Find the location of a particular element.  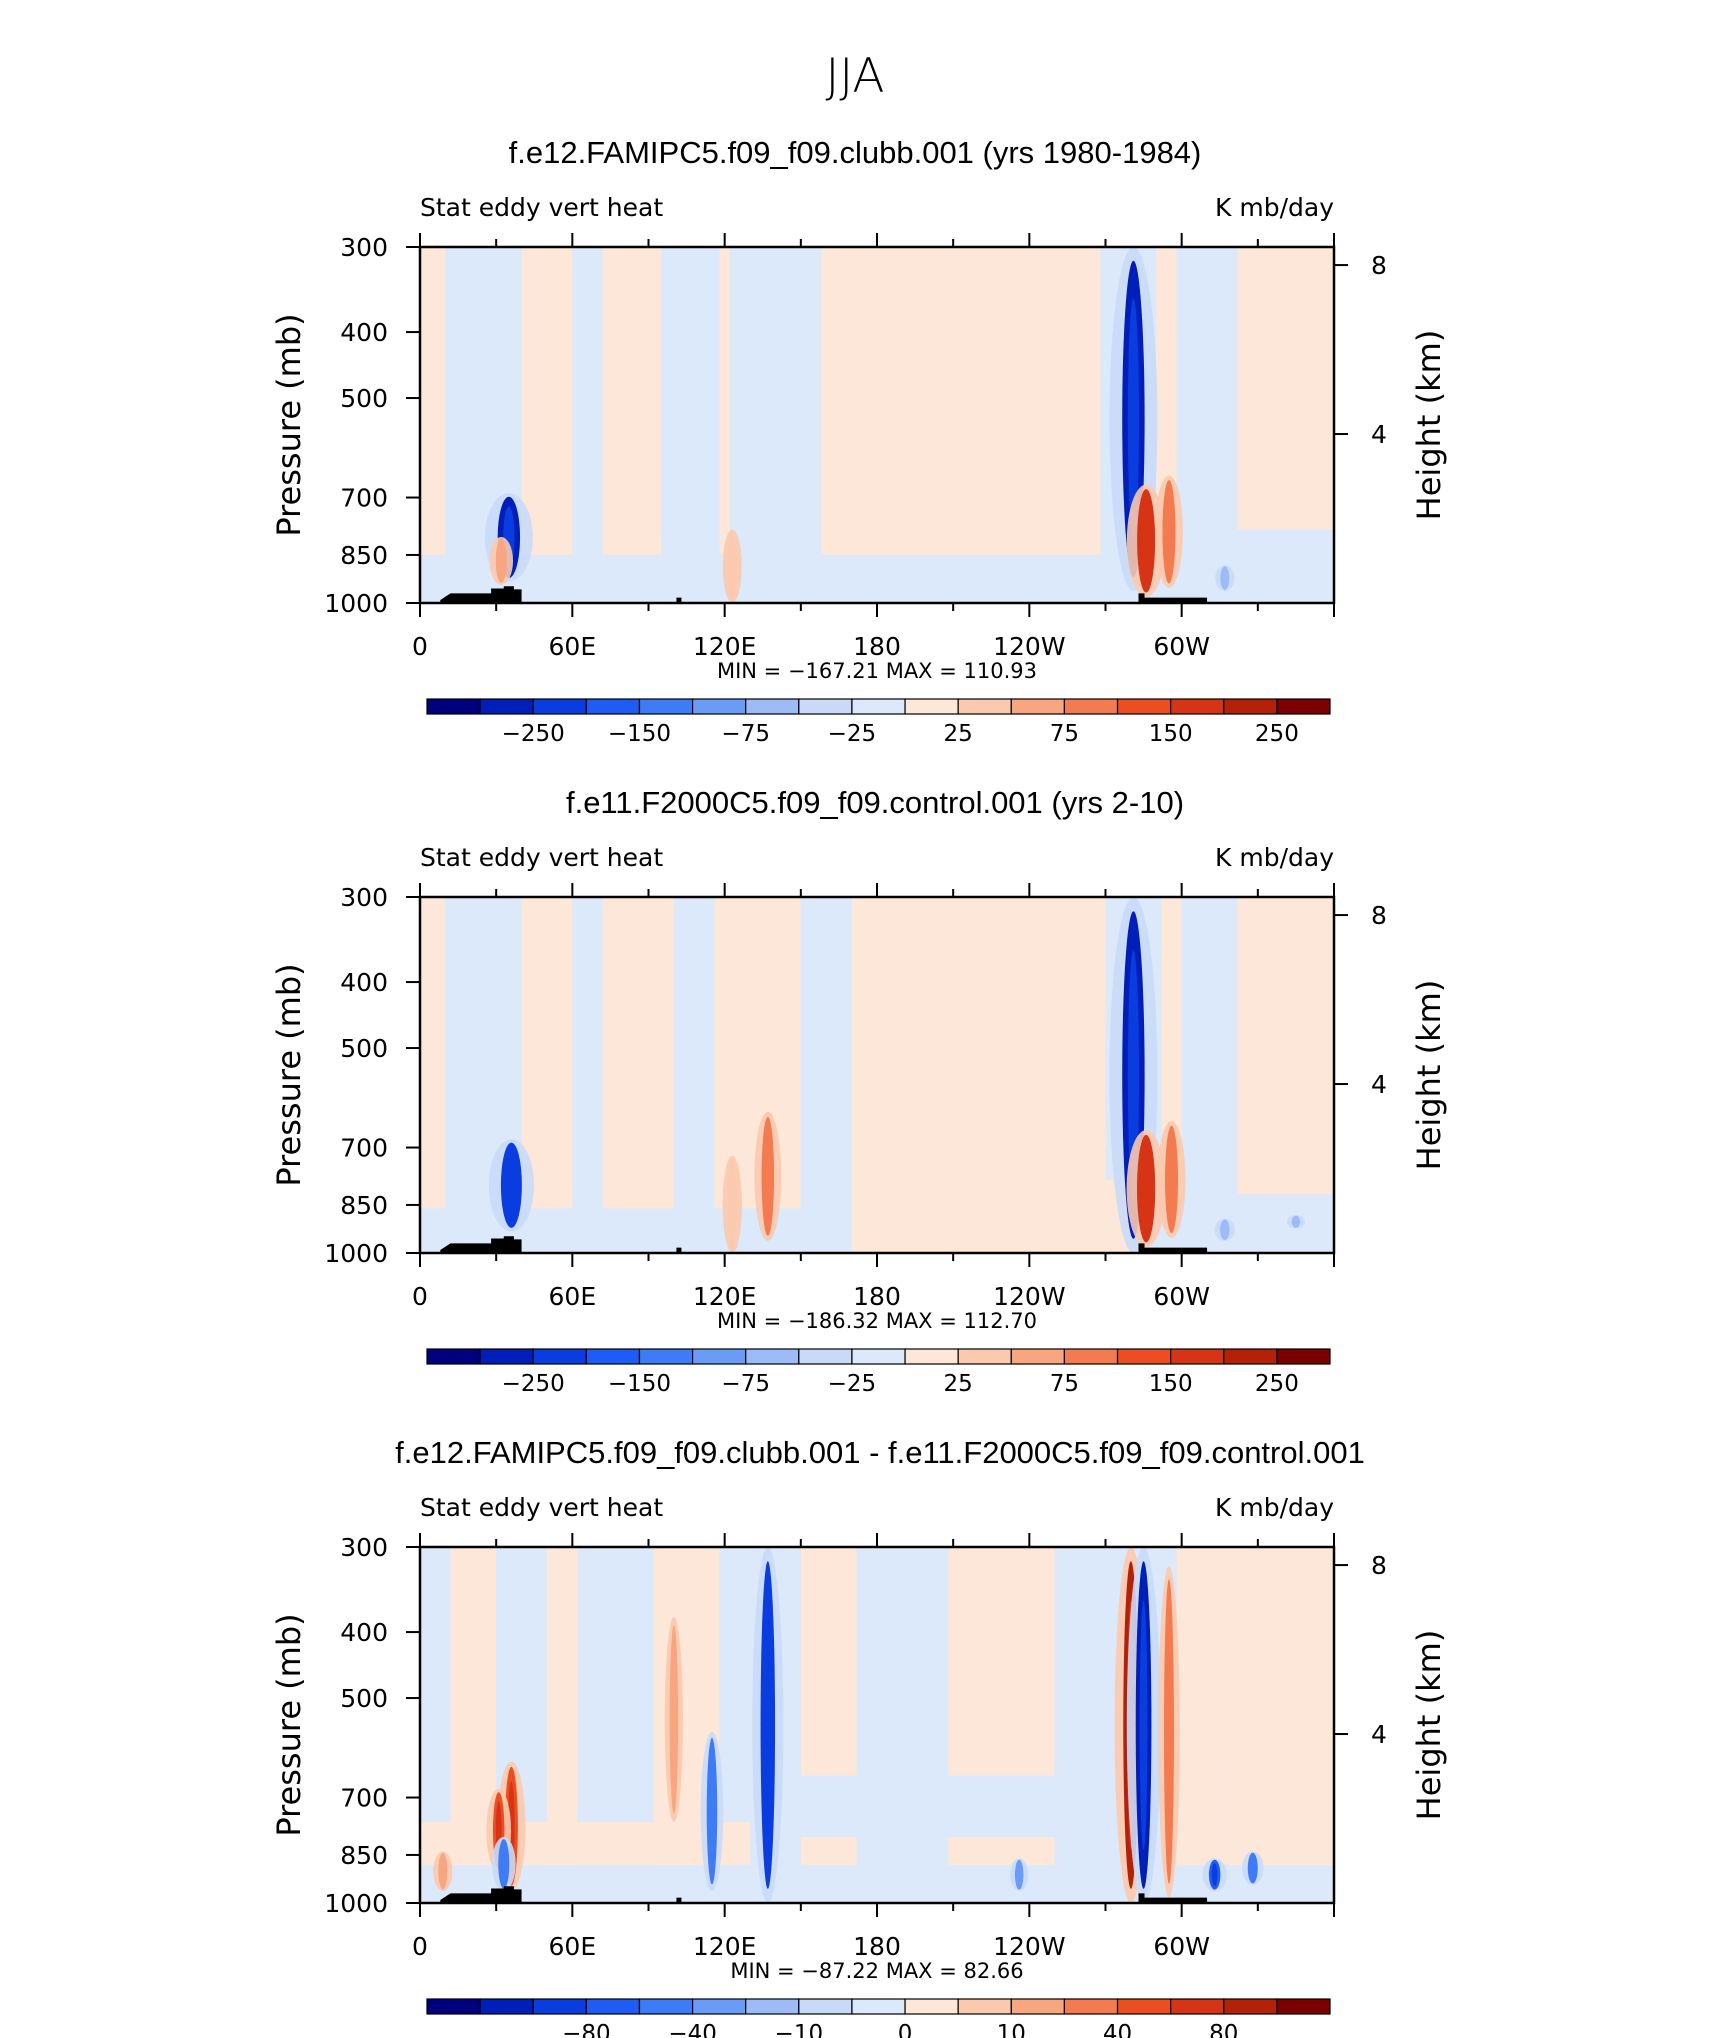

colorbar-label: 10 is located at coordinates (1011, 2029).